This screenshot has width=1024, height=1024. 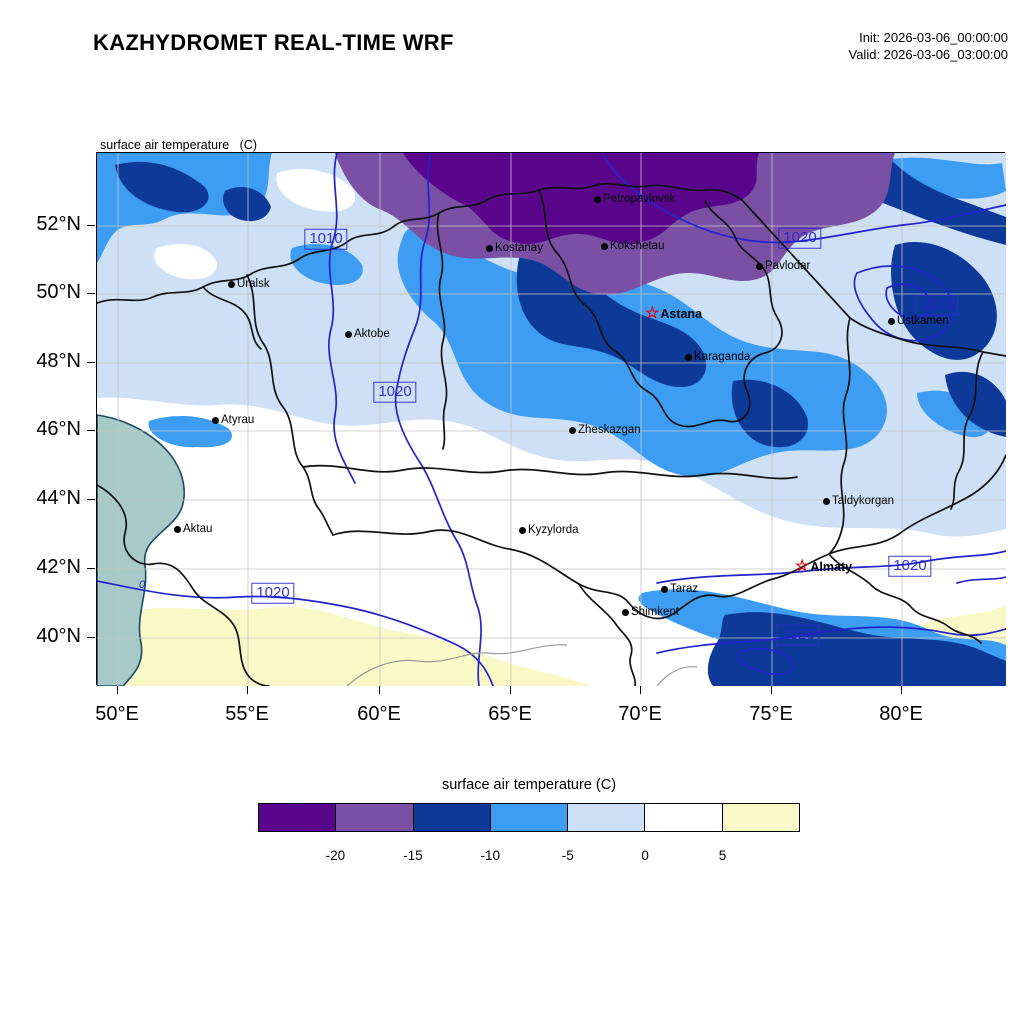 I want to click on colorbar-tick-label: -20, so click(x=335, y=855).